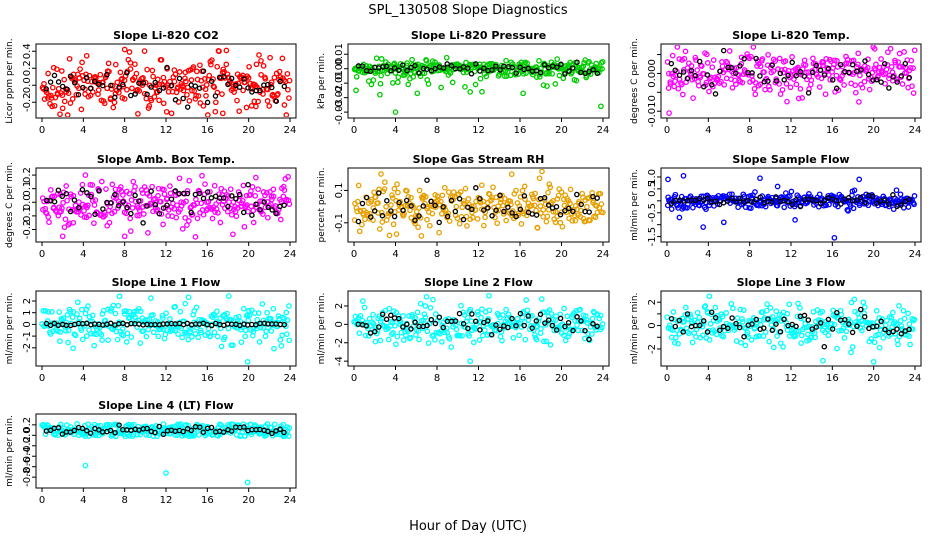 Image resolution: width=936 pixels, height=540 pixels. Describe the element at coordinates (749, 130) in the screenshot. I see `x-tick-label: 8` at that location.